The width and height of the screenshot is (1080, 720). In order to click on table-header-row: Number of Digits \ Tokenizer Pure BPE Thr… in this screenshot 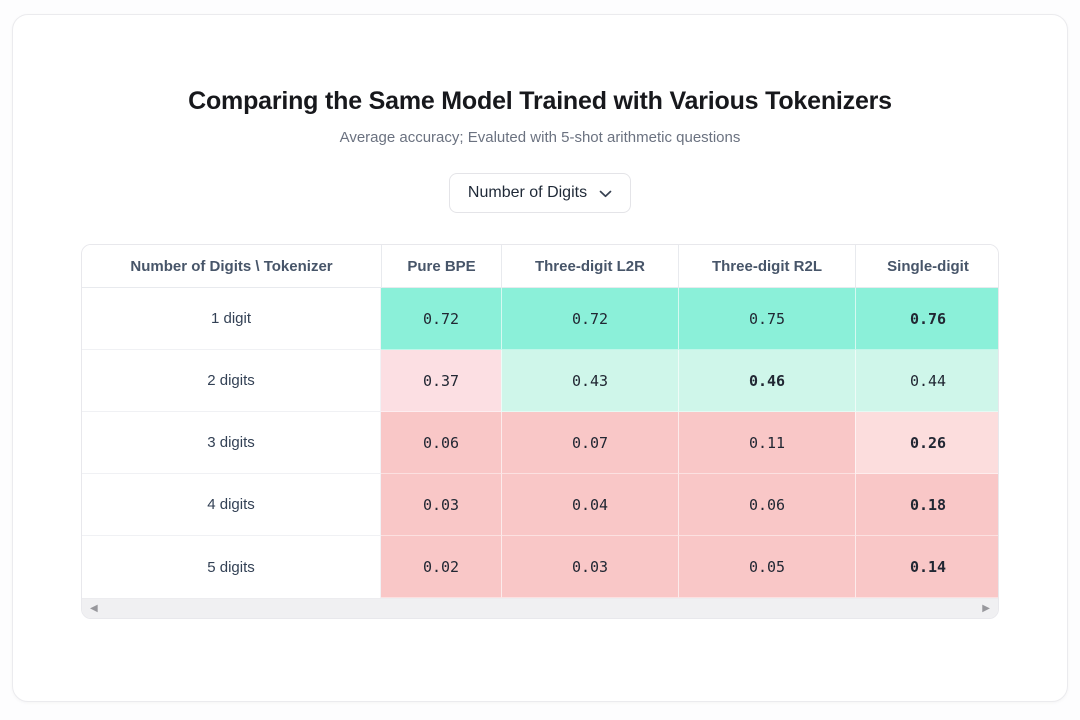, I will do `click(540, 266)`.